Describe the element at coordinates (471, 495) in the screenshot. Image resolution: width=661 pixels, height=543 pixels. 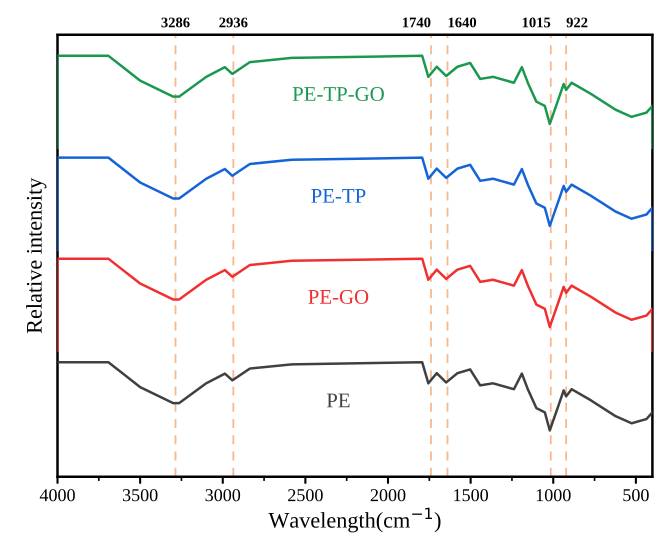
I see `x-tick-label: 1500` at that location.